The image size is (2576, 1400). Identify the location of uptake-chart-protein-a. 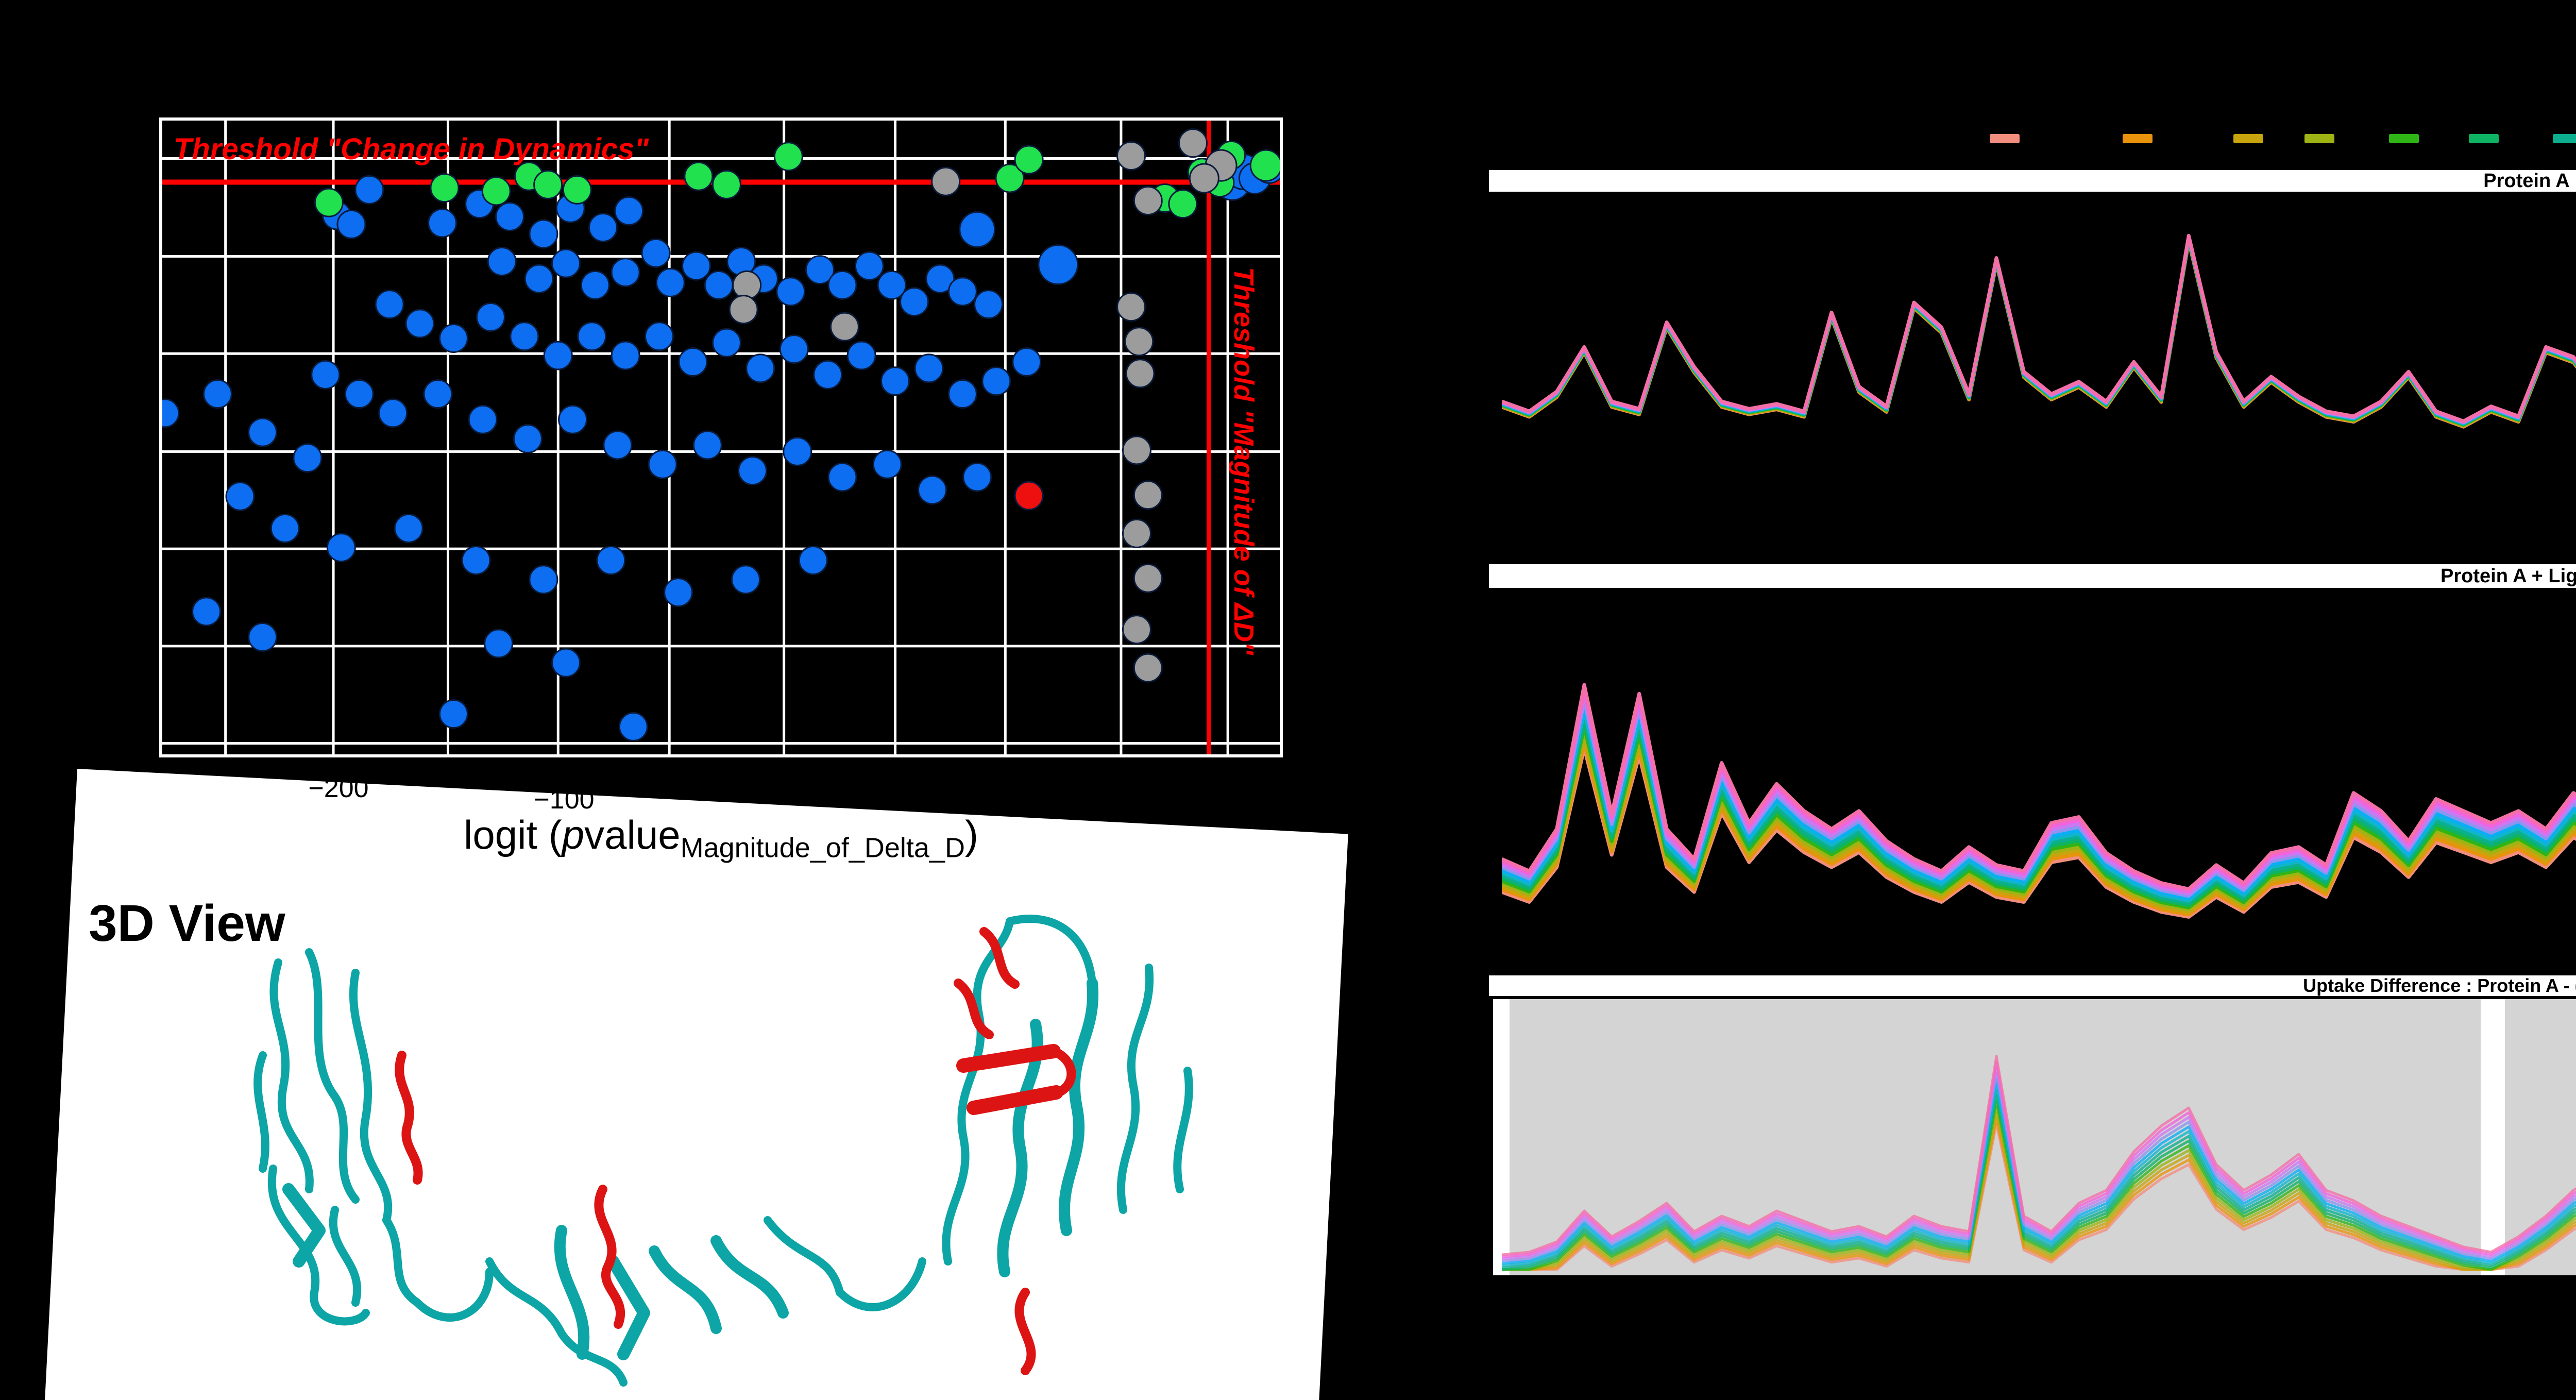
(2039, 367).